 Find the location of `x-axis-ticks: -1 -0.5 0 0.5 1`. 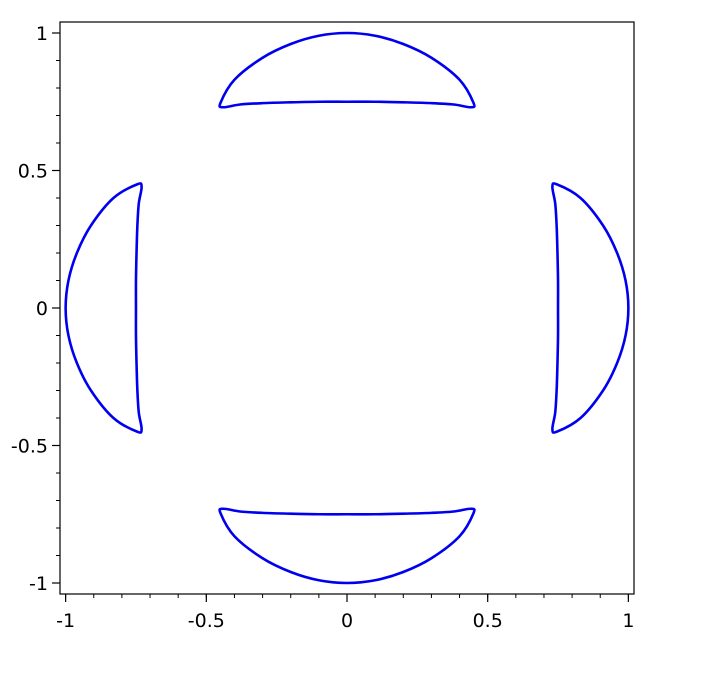

x-axis-ticks: -1 -0.5 0 0.5 1 is located at coordinates (345, 613).